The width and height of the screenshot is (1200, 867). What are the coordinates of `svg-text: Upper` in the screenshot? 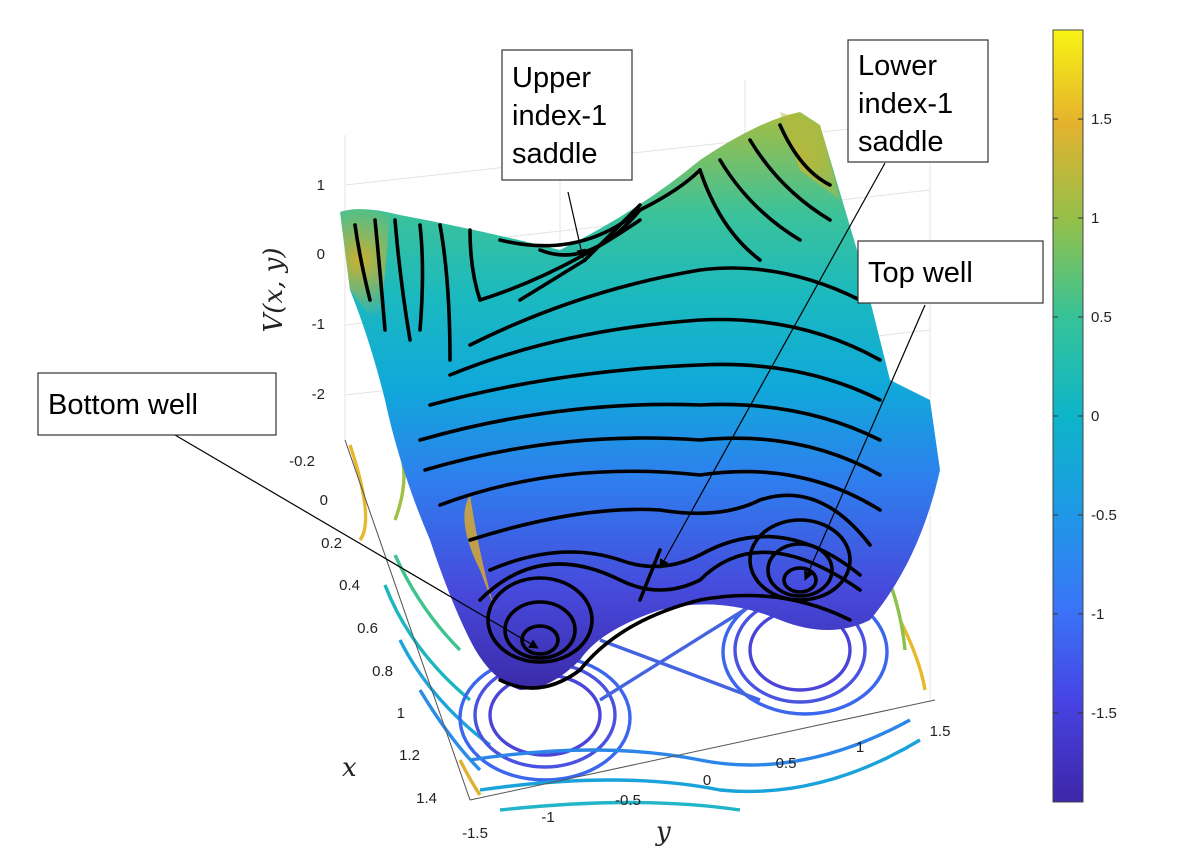 It's located at (551, 78).